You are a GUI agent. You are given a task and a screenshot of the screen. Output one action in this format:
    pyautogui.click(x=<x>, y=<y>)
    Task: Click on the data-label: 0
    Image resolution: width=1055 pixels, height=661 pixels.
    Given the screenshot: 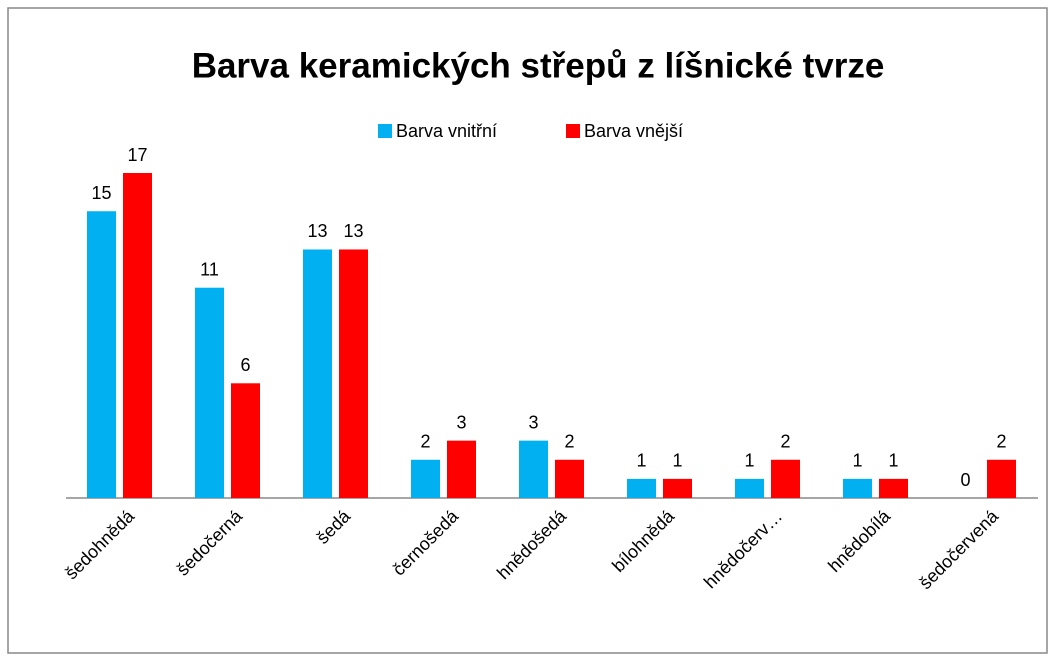 What is the action you would take?
    pyautogui.click(x=965, y=480)
    